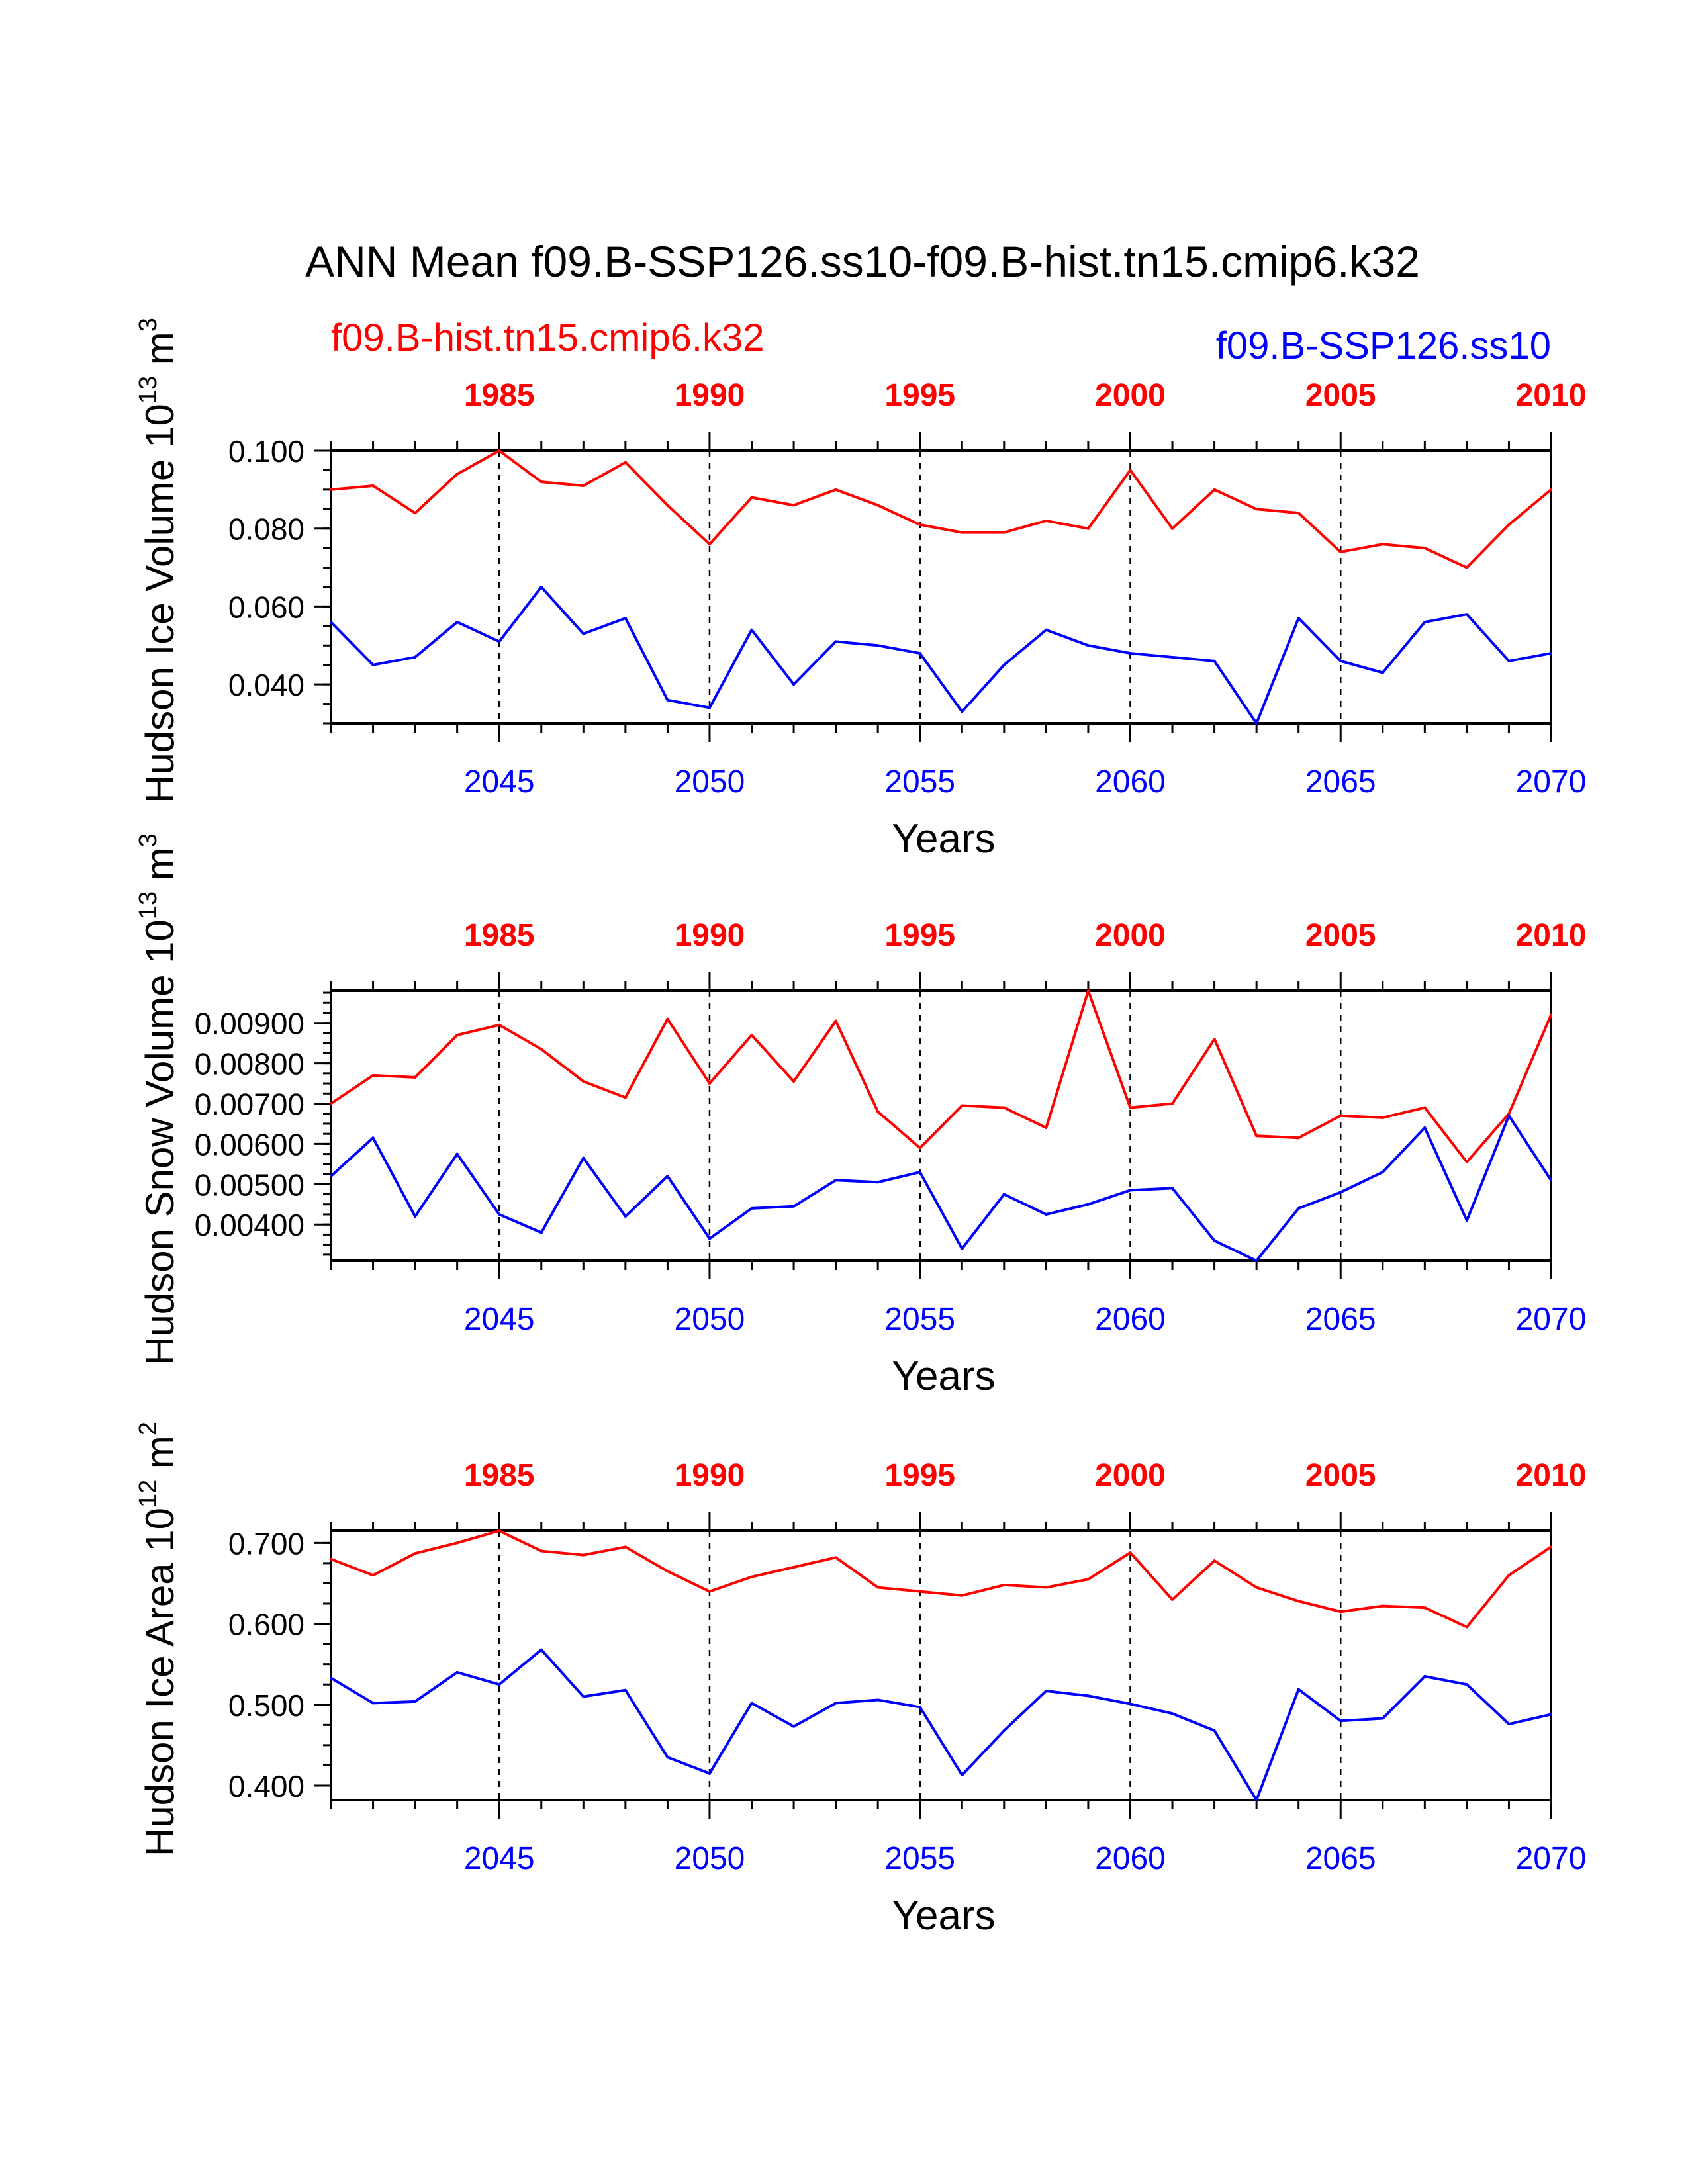 The height and width of the screenshot is (2184, 1688). I want to click on x-top-tick-label: 2005, so click(1340, 395).